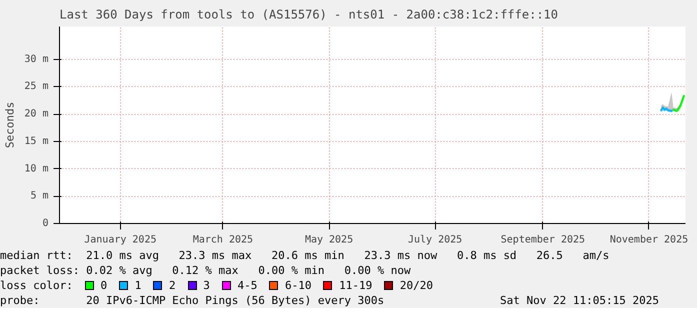 The width and height of the screenshot is (697, 310). Describe the element at coordinates (39, 196) in the screenshot. I see `y-tick-label: 5 m` at that location.